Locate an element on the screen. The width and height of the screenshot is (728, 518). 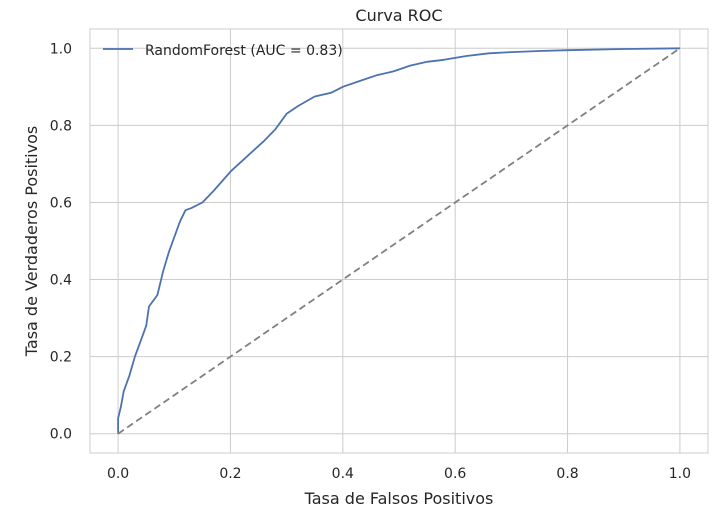
y-tick-label: 0.8 is located at coordinates (61, 126).